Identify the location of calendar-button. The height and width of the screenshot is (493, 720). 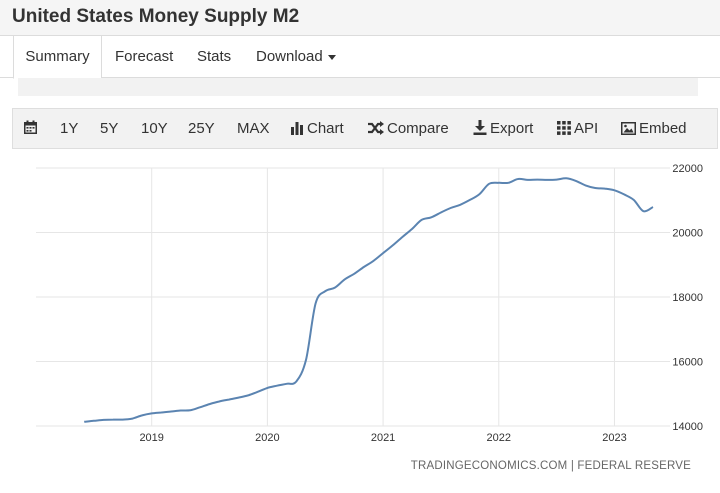
(32, 128).